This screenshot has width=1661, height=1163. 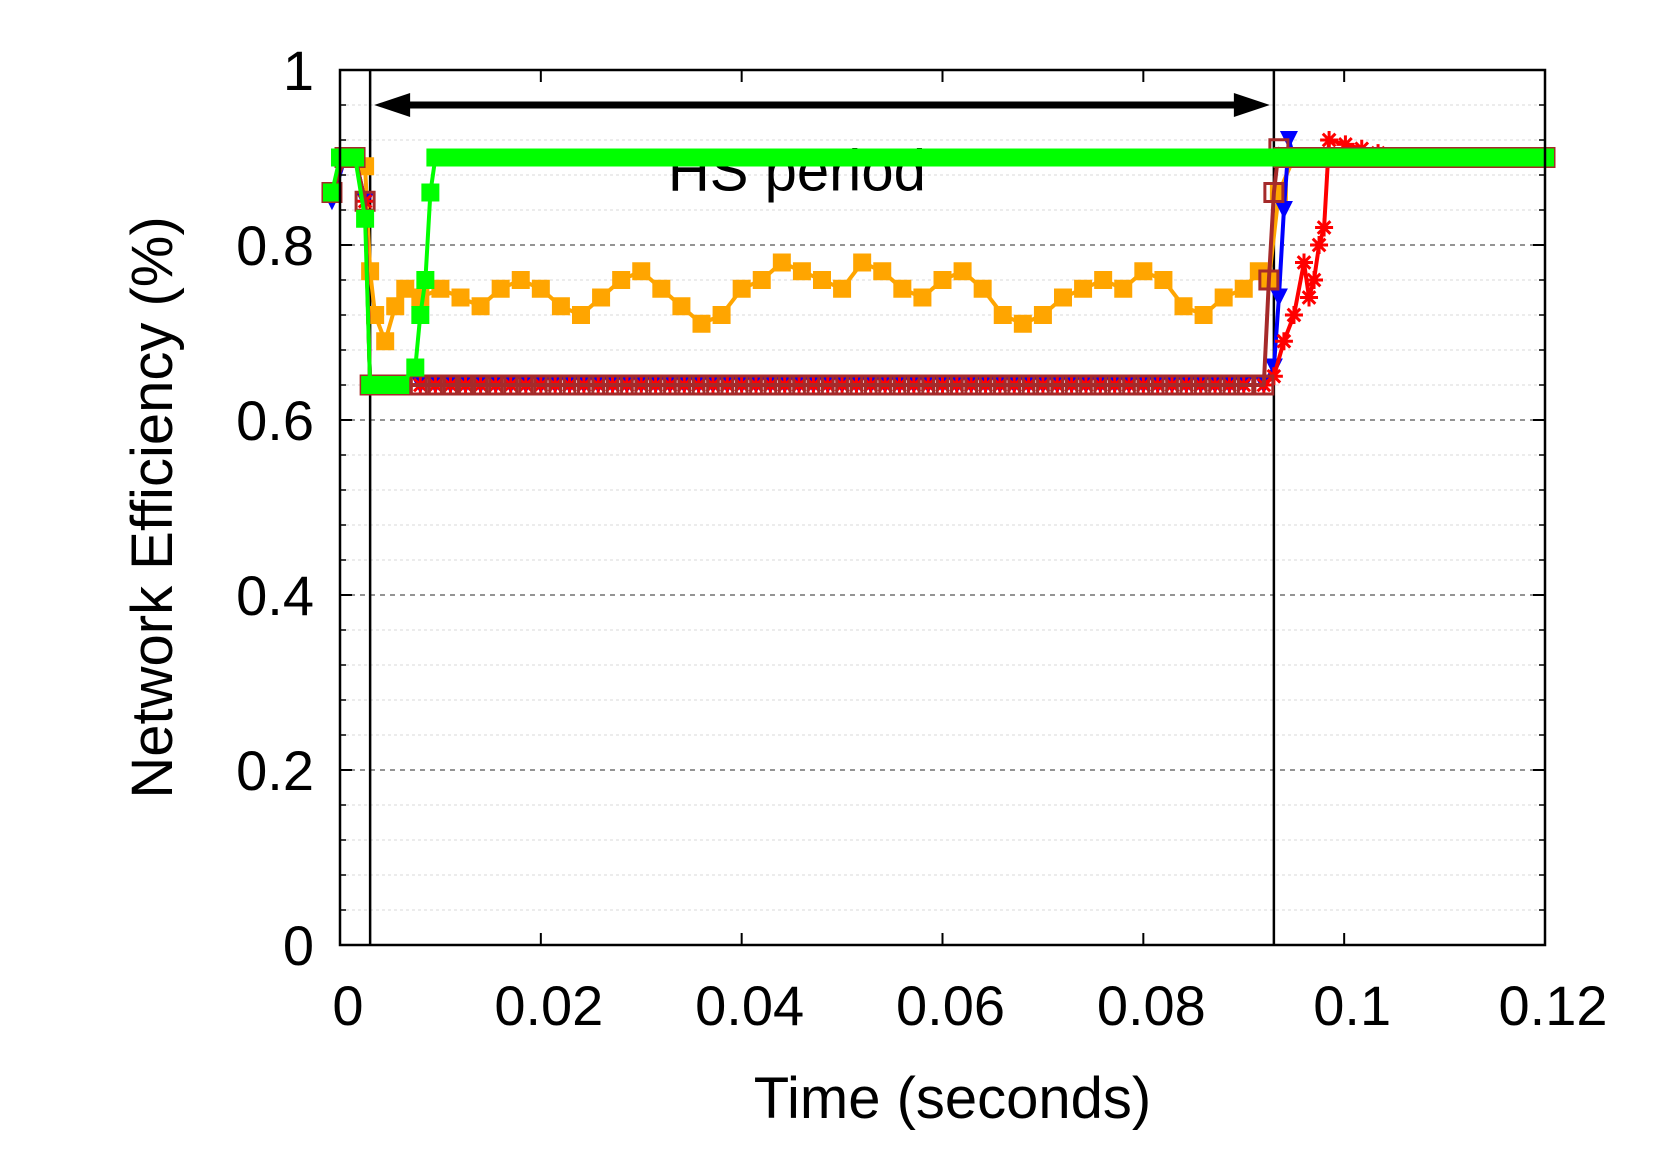 I want to click on series-line, so click(x=937, y=249).